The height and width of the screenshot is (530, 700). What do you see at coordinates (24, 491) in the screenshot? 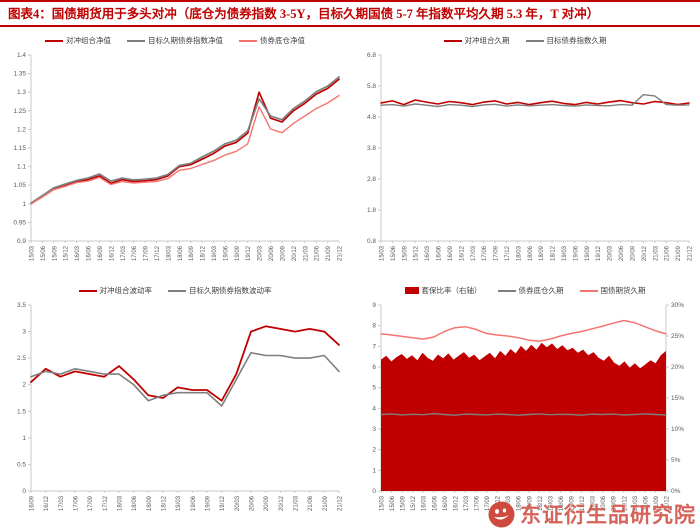
I see `y-tick-label: 0` at bounding box center [24, 491].